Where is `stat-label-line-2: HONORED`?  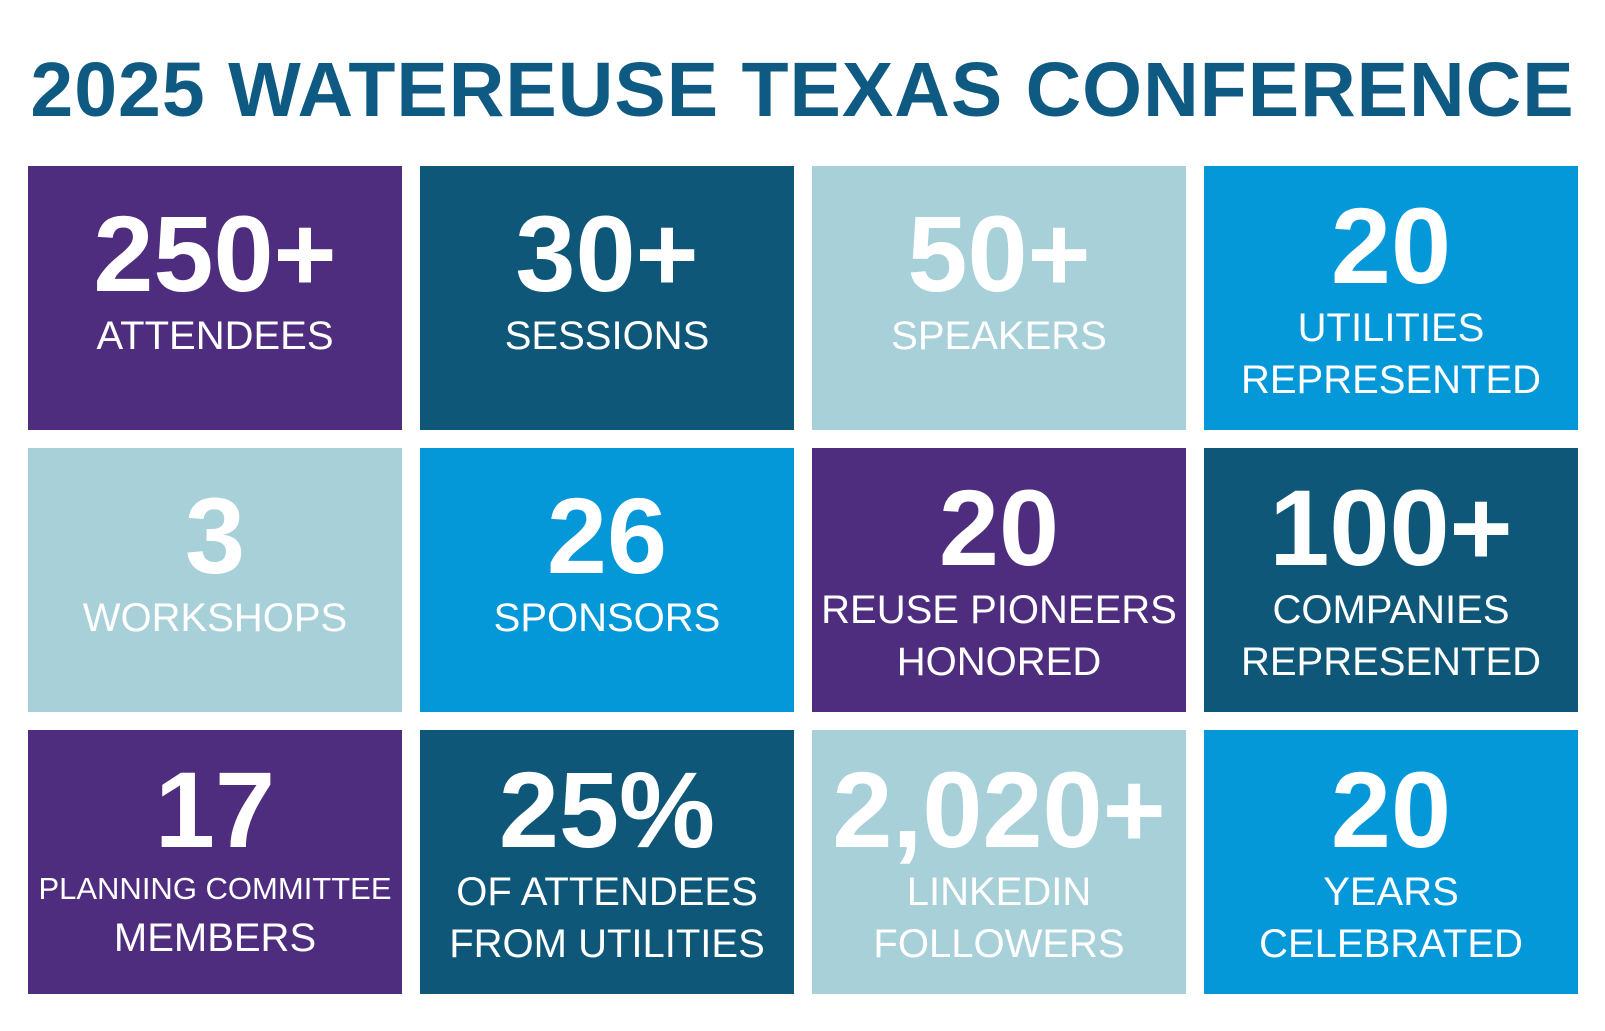
stat-label-line-2: HONORED is located at coordinates (999, 662).